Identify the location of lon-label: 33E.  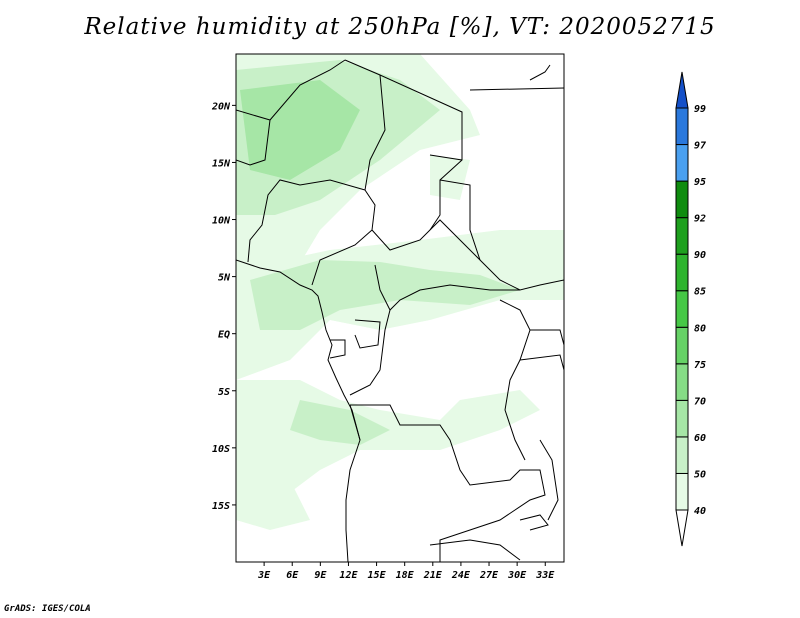
(545, 575).